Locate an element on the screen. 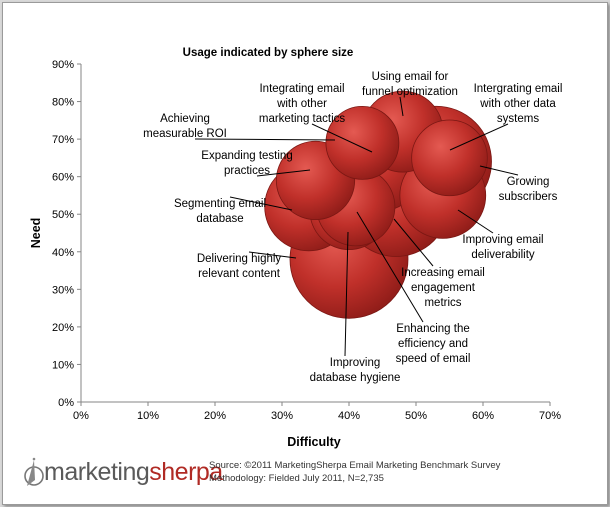 This screenshot has height=507, width=610. x-tick-label: 60% is located at coordinates (483, 416).